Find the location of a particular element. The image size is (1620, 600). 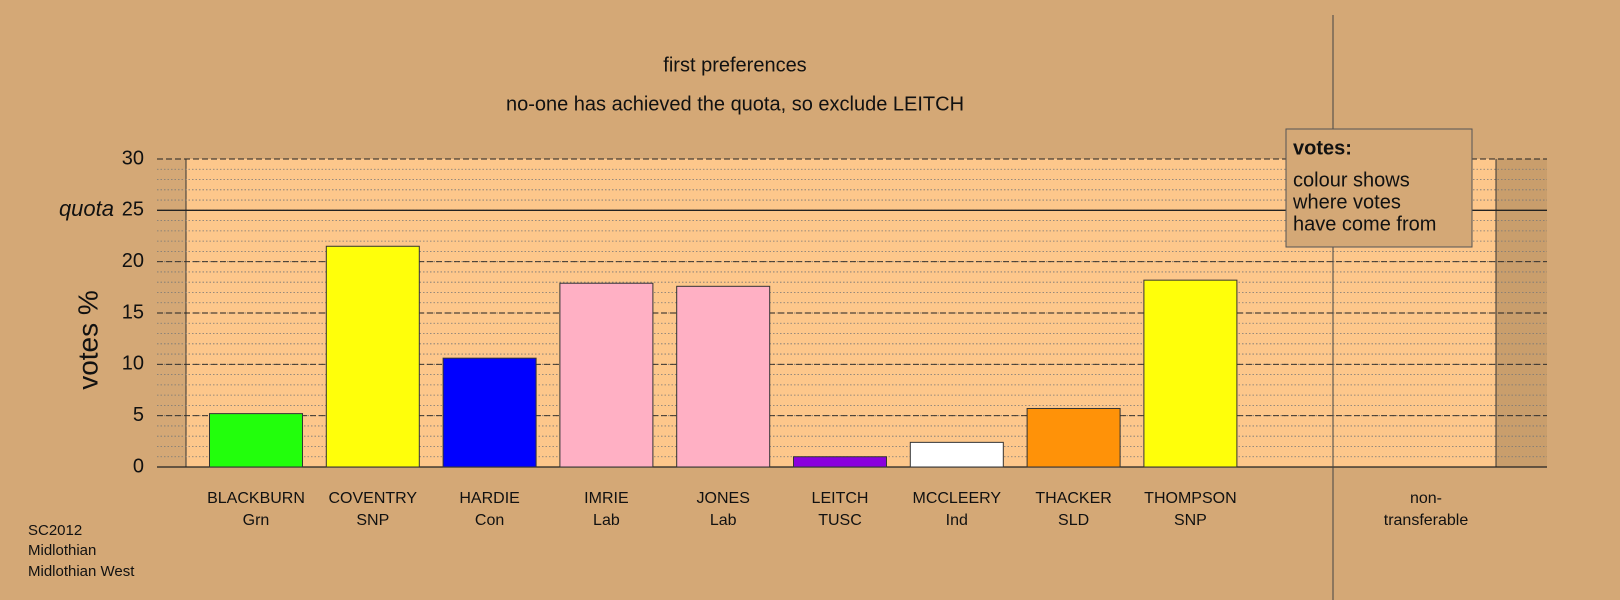

legend-box is located at coordinates (1379, 188).